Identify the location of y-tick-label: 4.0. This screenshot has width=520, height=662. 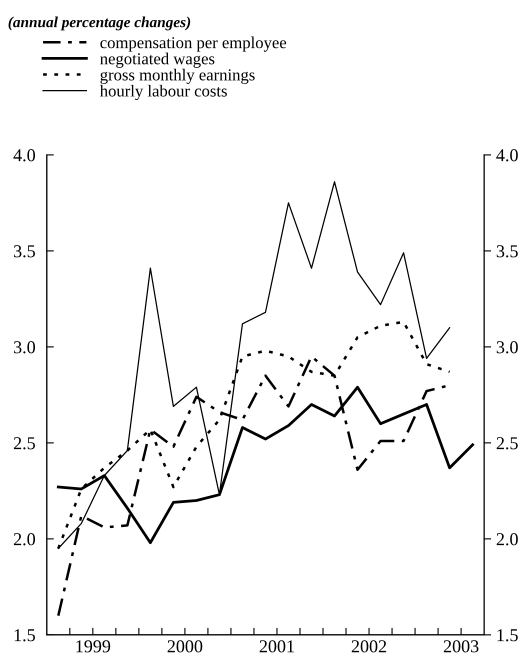
(24, 155).